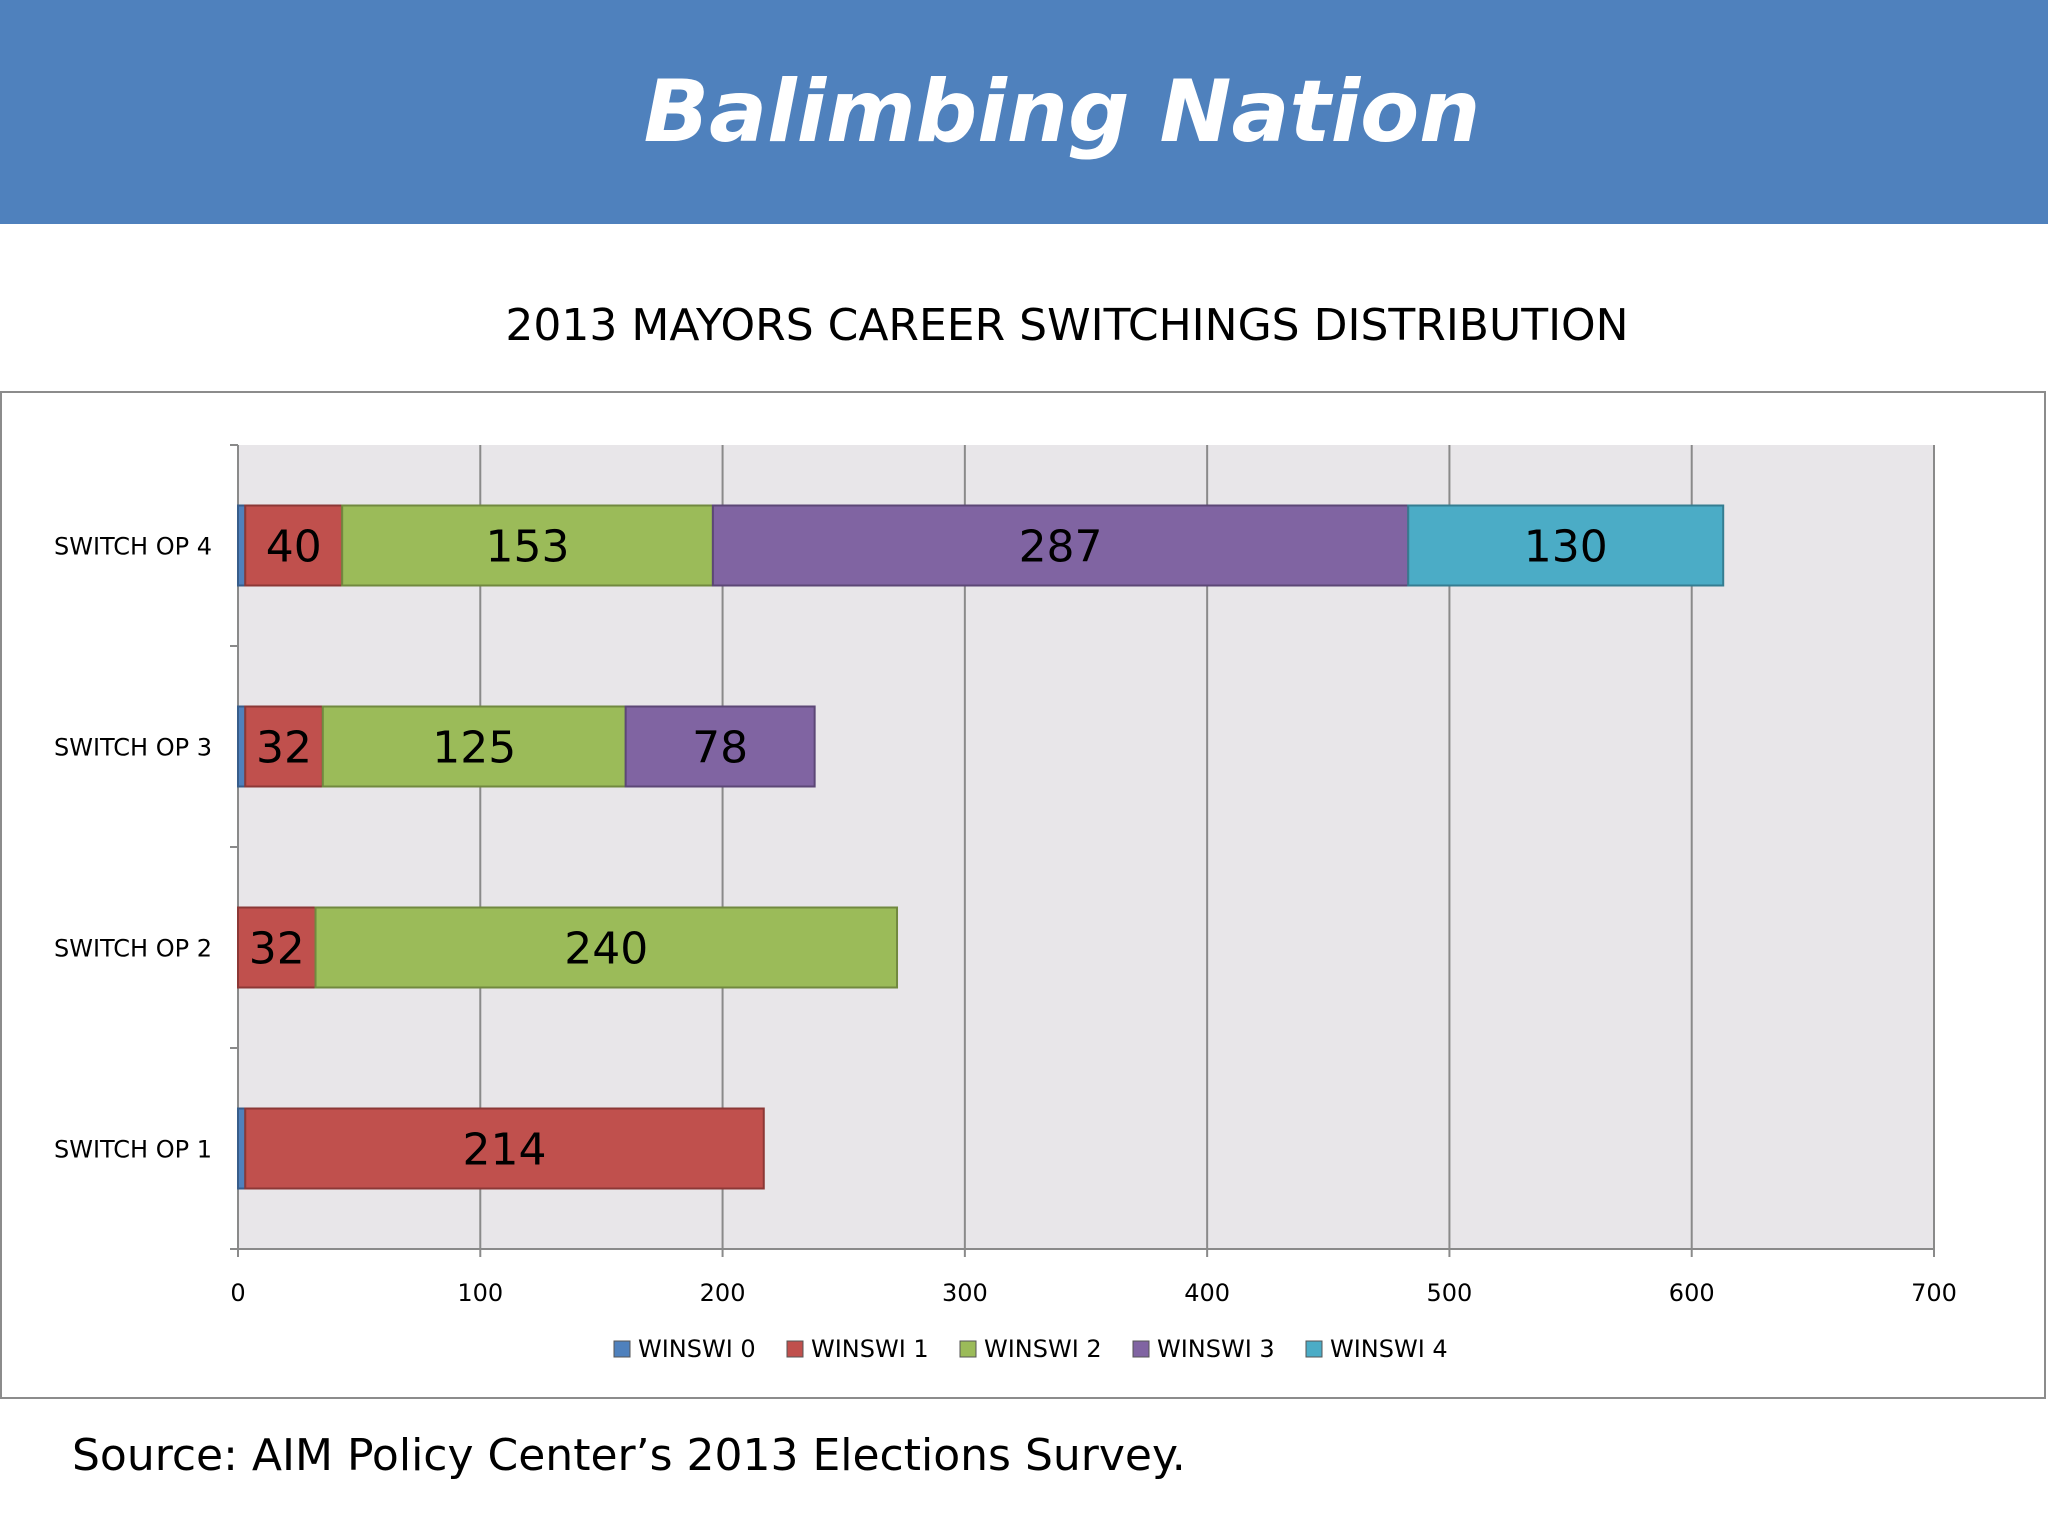 This screenshot has height=1536, width=2048. I want to click on legend-label: WINSWI 0, so click(697, 1349).